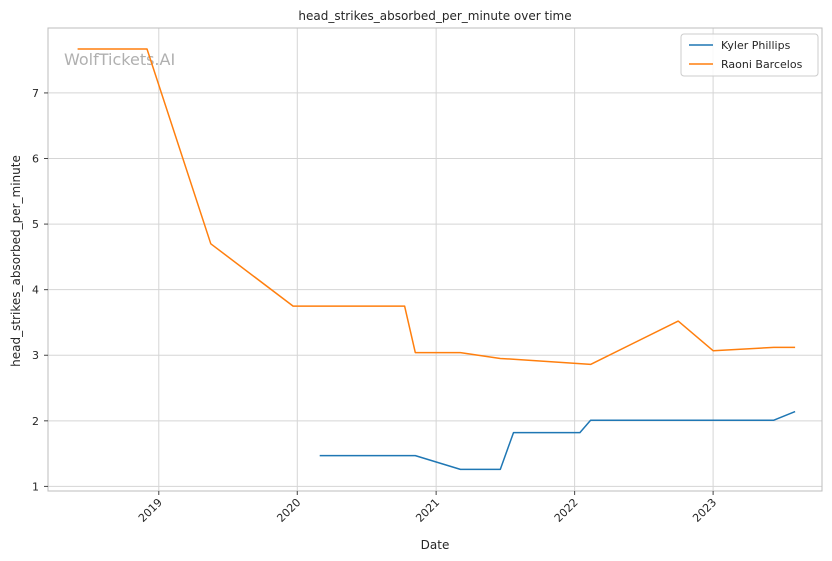  I want to click on y-tick-label: 3, so click(35, 355).